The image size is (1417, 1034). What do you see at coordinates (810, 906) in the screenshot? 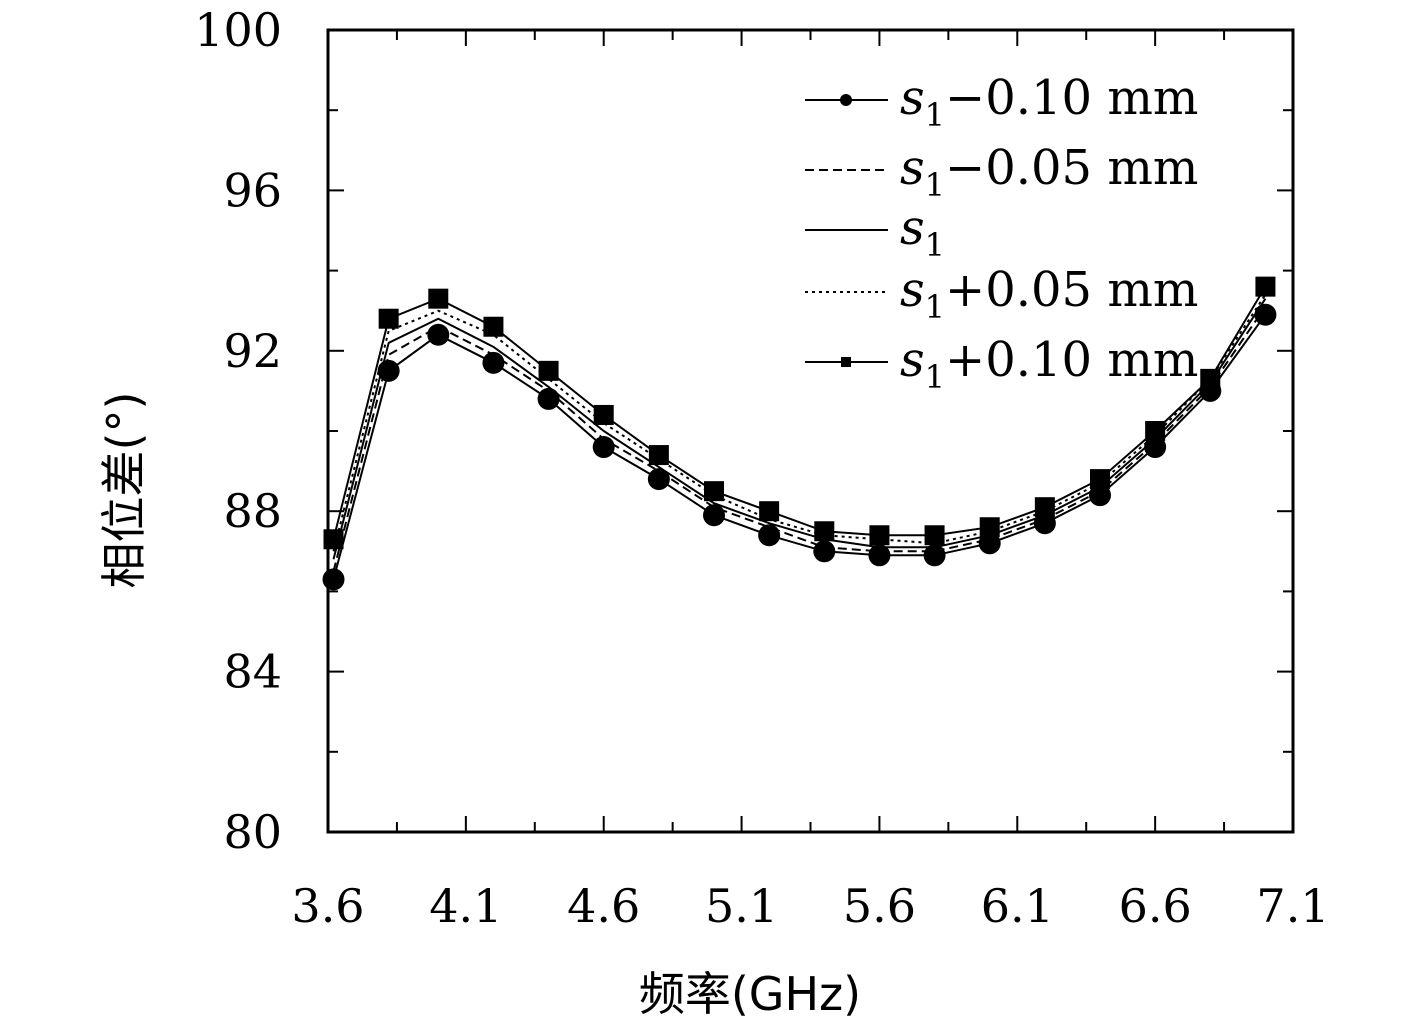
I see `x-tick-labels: 3.6 4.1 4.6 5.1 5.6 6.1 6.6 7.1` at bounding box center [810, 906].